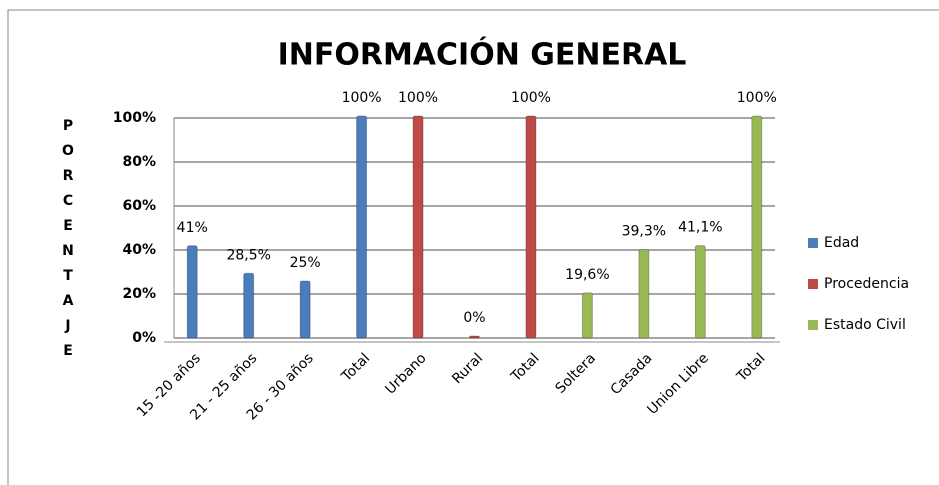 Image resolution: width=939 pixels, height=485 pixels. What do you see at coordinates (139, 250) in the screenshot?
I see `y-tick-label: 40%` at bounding box center [139, 250].